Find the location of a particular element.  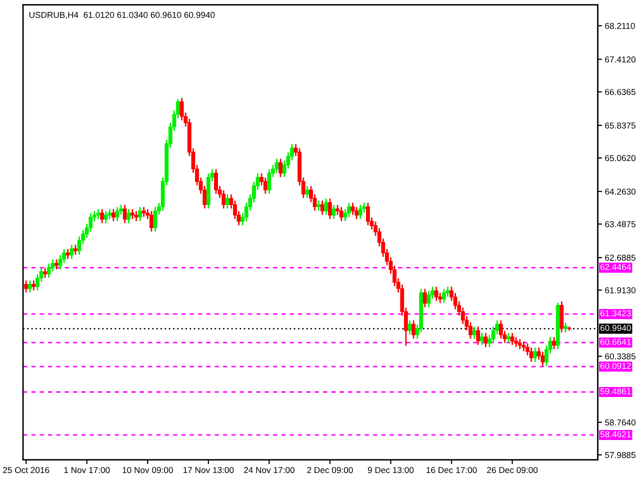

ref-line-label: 60.6641 is located at coordinates (615, 341).